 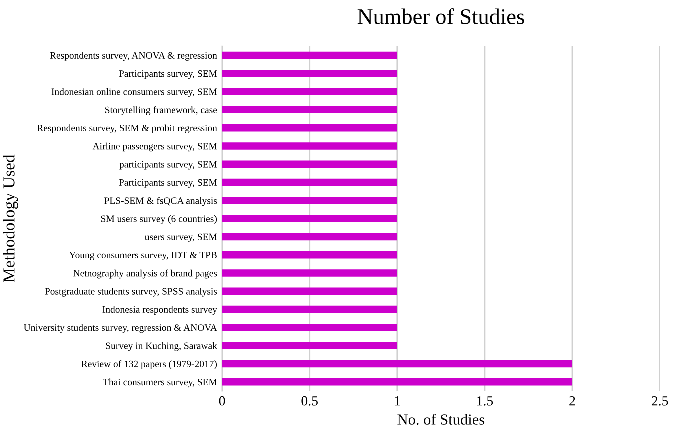 I want to click on y-tick-label: Storytelling framework, case, so click(x=162, y=111).